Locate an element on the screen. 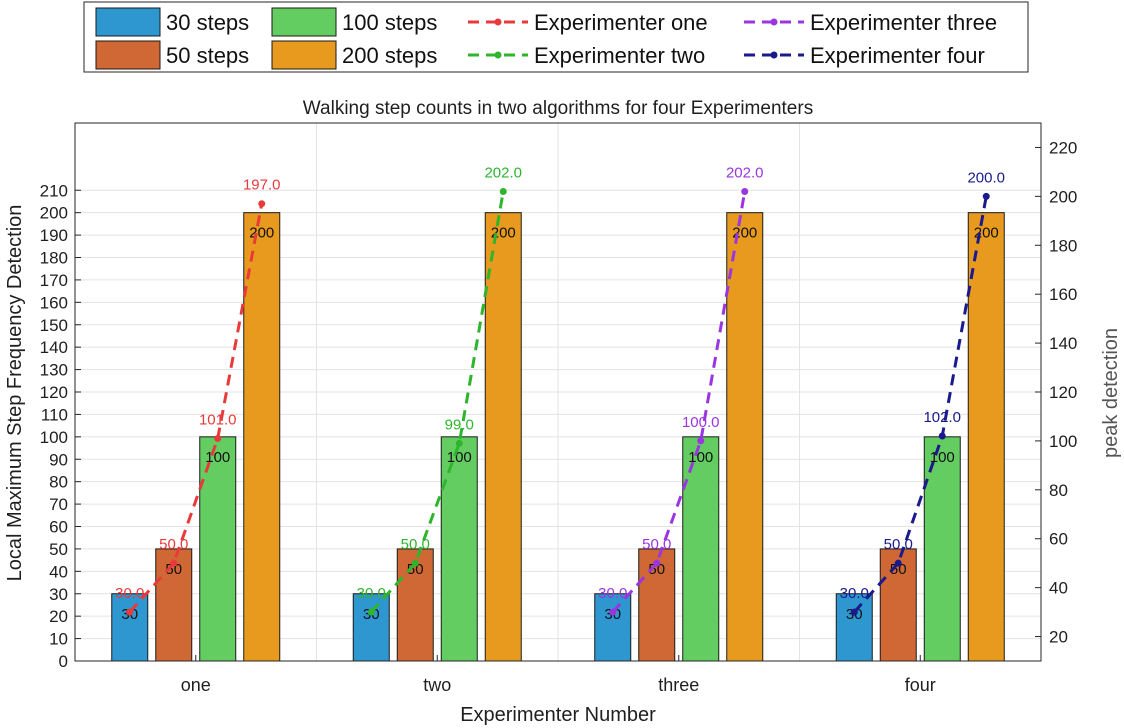 This screenshot has height=728, width=1124. y2-tick-label: 220 is located at coordinates (1063, 147).